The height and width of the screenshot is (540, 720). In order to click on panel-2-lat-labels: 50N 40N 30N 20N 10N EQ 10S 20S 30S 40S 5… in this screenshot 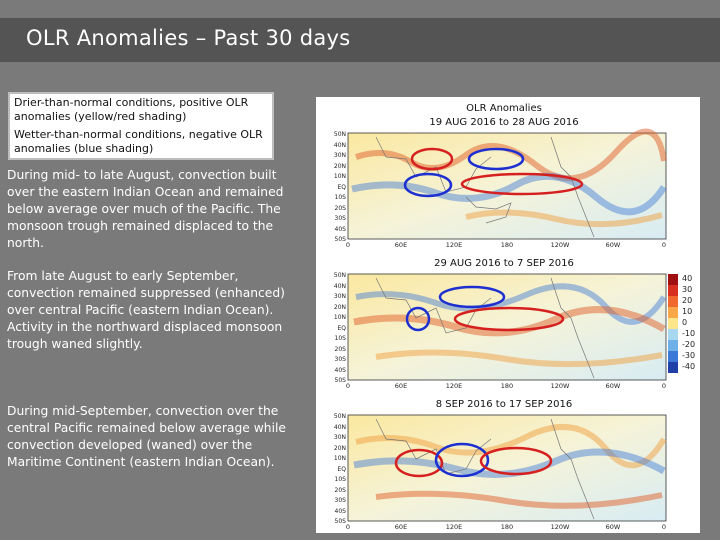, I will do `click(340, 328)`.